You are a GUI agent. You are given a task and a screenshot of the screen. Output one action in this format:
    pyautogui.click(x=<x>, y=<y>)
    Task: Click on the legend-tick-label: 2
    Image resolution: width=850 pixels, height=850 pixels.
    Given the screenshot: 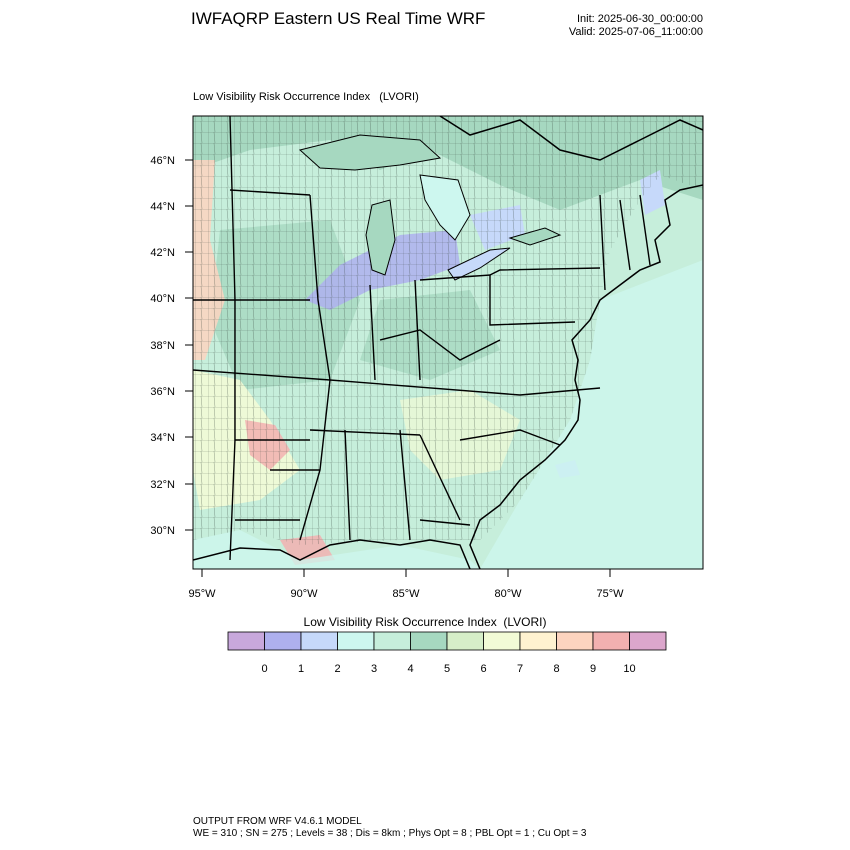 What is the action you would take?
    pyautogui.click(x=337, y=669)
    